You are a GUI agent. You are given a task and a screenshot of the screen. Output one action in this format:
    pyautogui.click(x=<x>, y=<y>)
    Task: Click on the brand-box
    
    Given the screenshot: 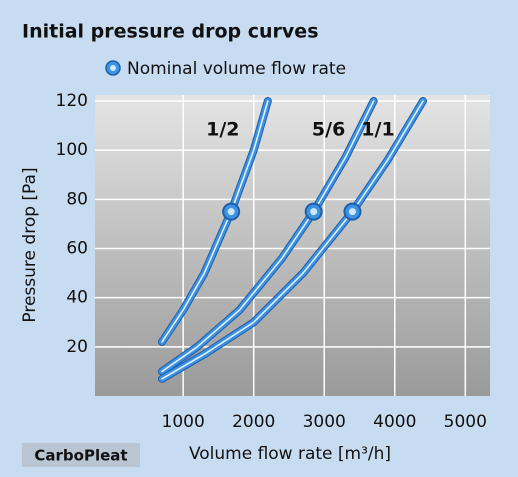 What is the action you would take?
    pyautogui.click(x=81, y=455)
    